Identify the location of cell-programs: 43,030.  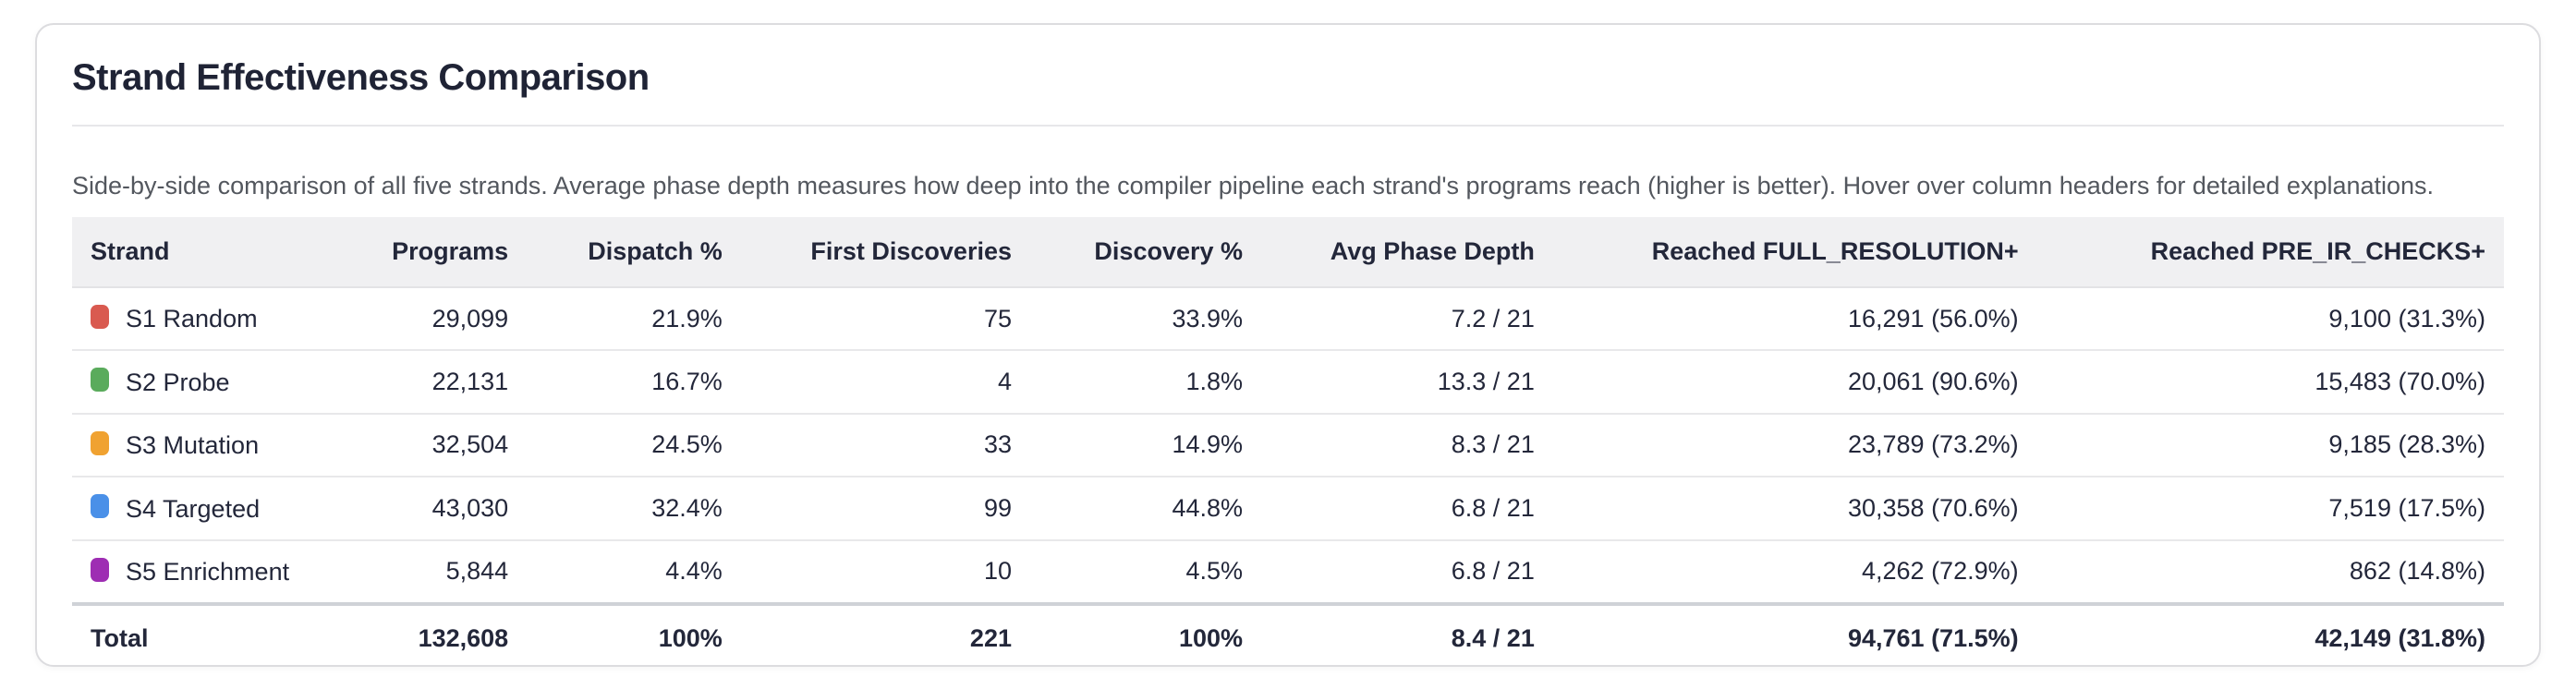
(427, 508).